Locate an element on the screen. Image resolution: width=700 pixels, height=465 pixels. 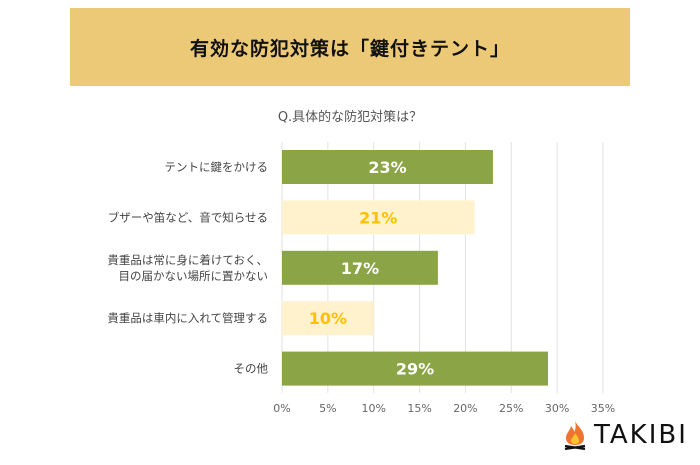
x-tick-label: 25% is located at coordinates (511, 408).